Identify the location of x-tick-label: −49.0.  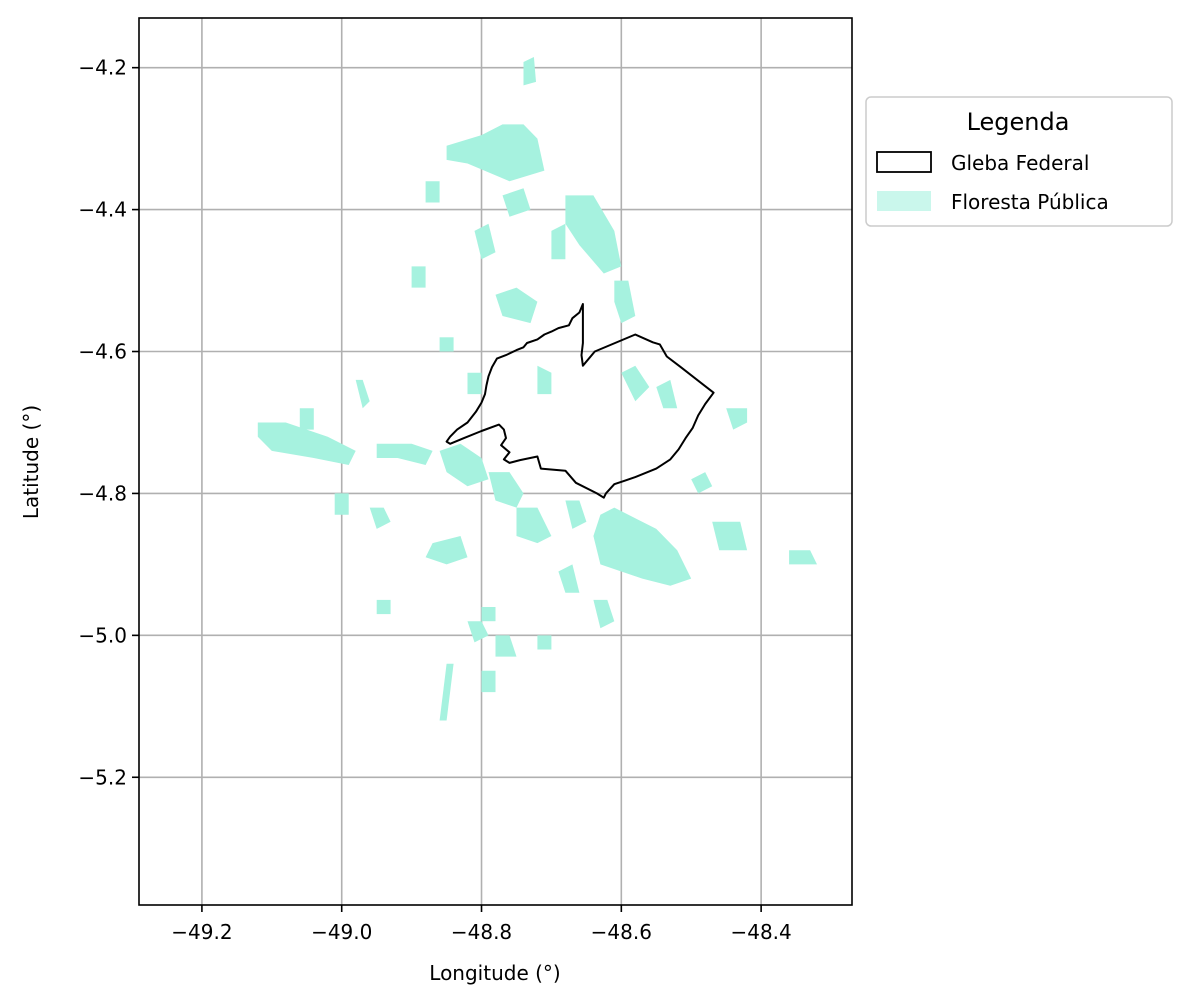
(341, 932).